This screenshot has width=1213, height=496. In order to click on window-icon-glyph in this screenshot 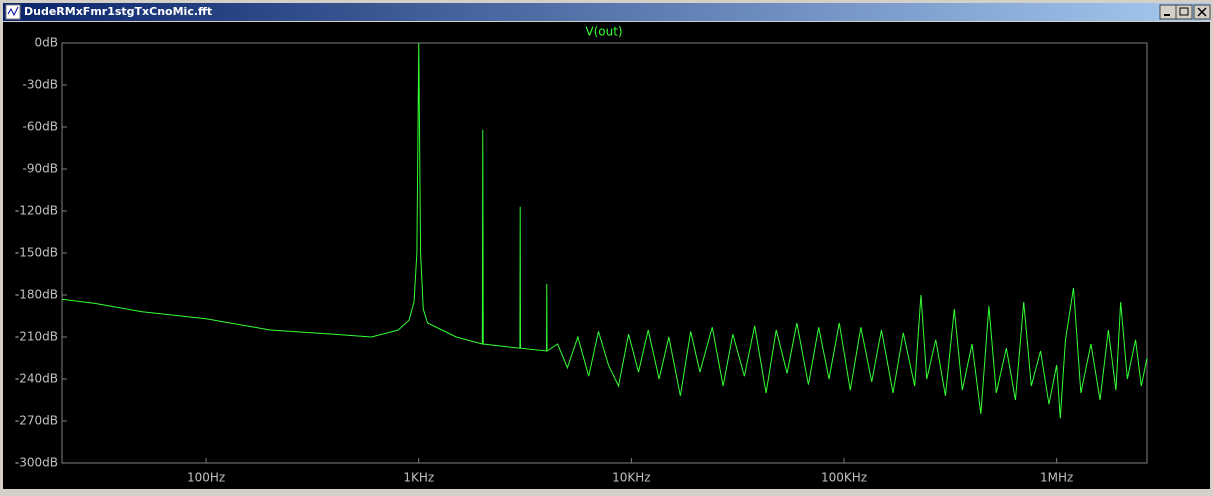, I will do `click(13, 11)`.